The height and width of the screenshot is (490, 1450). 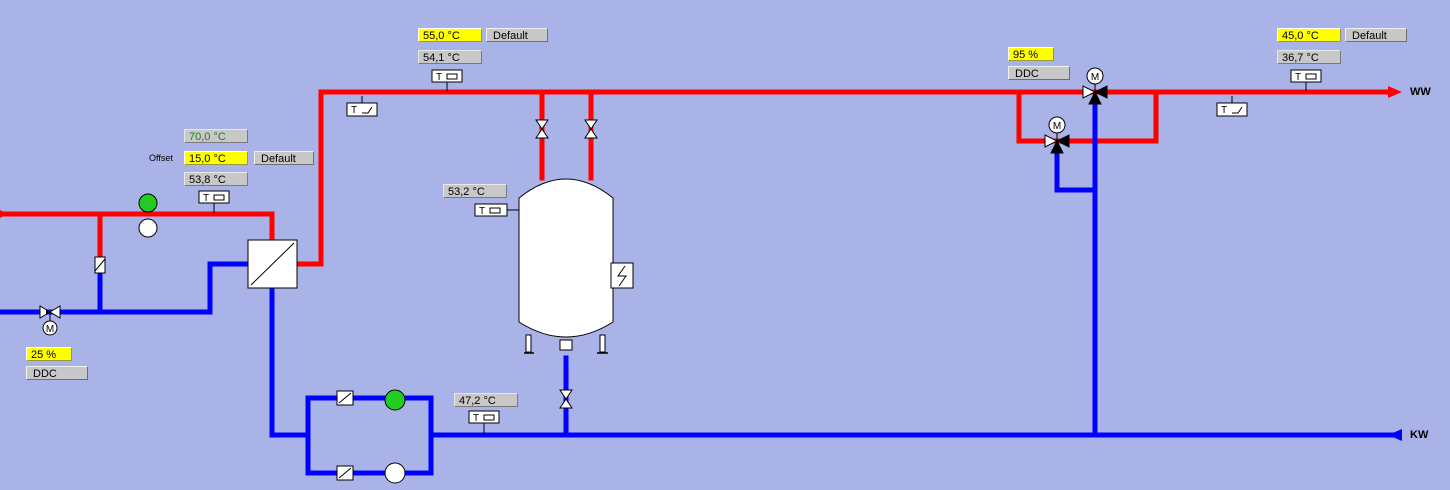 What do you see at coordinates (1076, 170) in the screenshot?
I see `mix-return-pipe` at bounding box center [1076, 170].